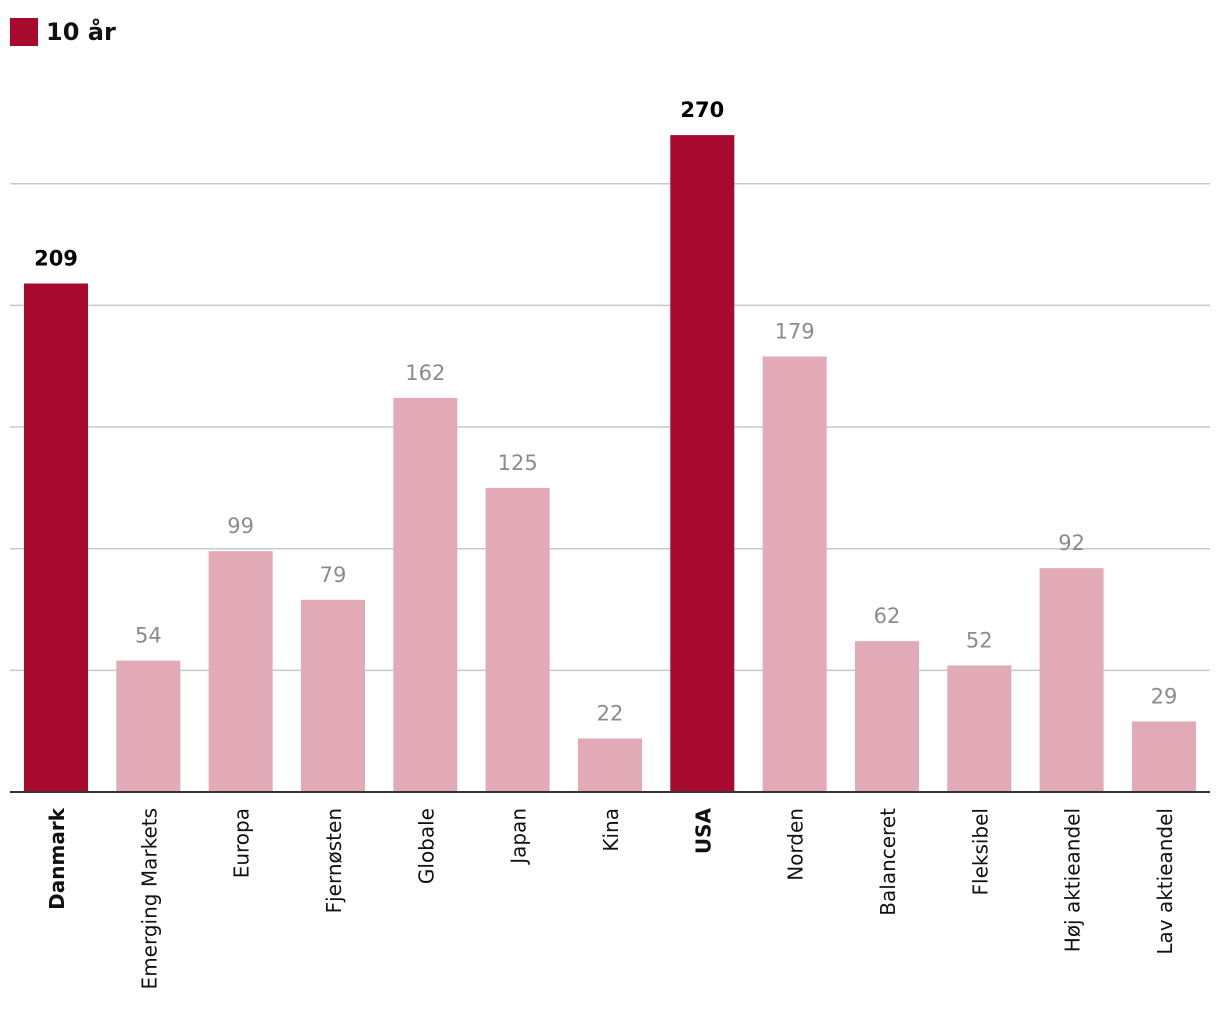  I want to click on category-label-8: Norden, so click(796, 844).